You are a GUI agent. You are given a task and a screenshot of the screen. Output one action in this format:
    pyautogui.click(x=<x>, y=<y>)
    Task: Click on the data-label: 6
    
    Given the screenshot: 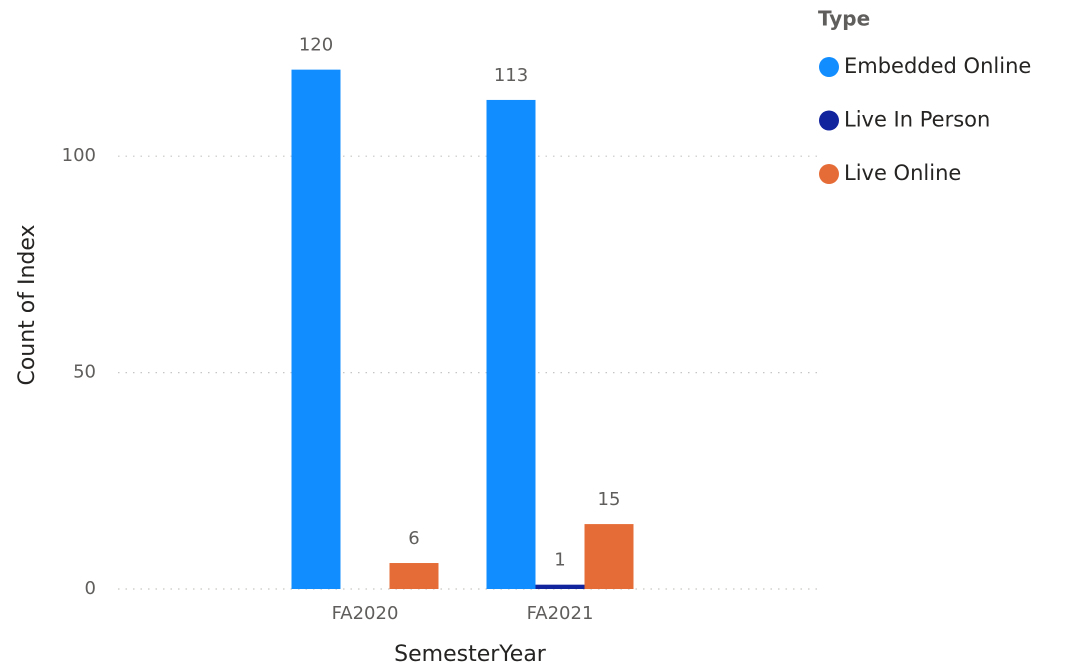 What is the action you would take?
    pyautogui.click(x=413, y=538)
    